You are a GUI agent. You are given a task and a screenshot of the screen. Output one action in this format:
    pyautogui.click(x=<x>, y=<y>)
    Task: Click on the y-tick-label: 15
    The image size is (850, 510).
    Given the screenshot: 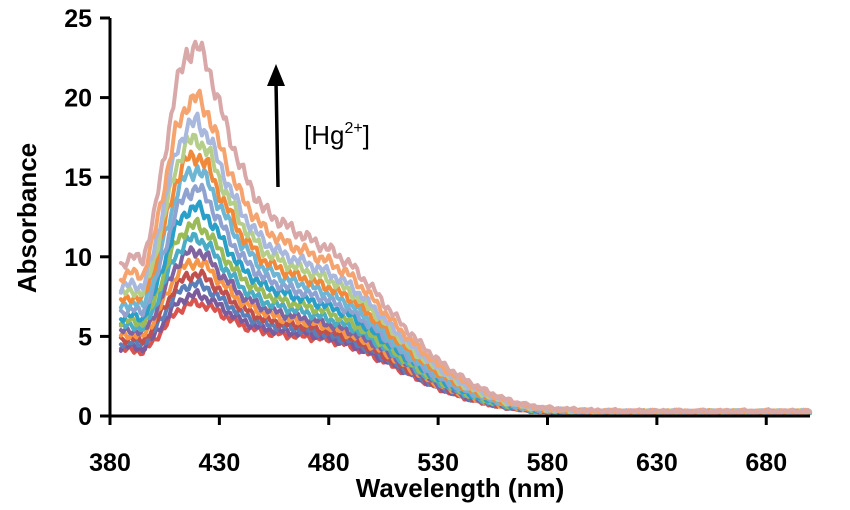 What is the action you would take?
    pyautogui.click(x=78, y=178)
    